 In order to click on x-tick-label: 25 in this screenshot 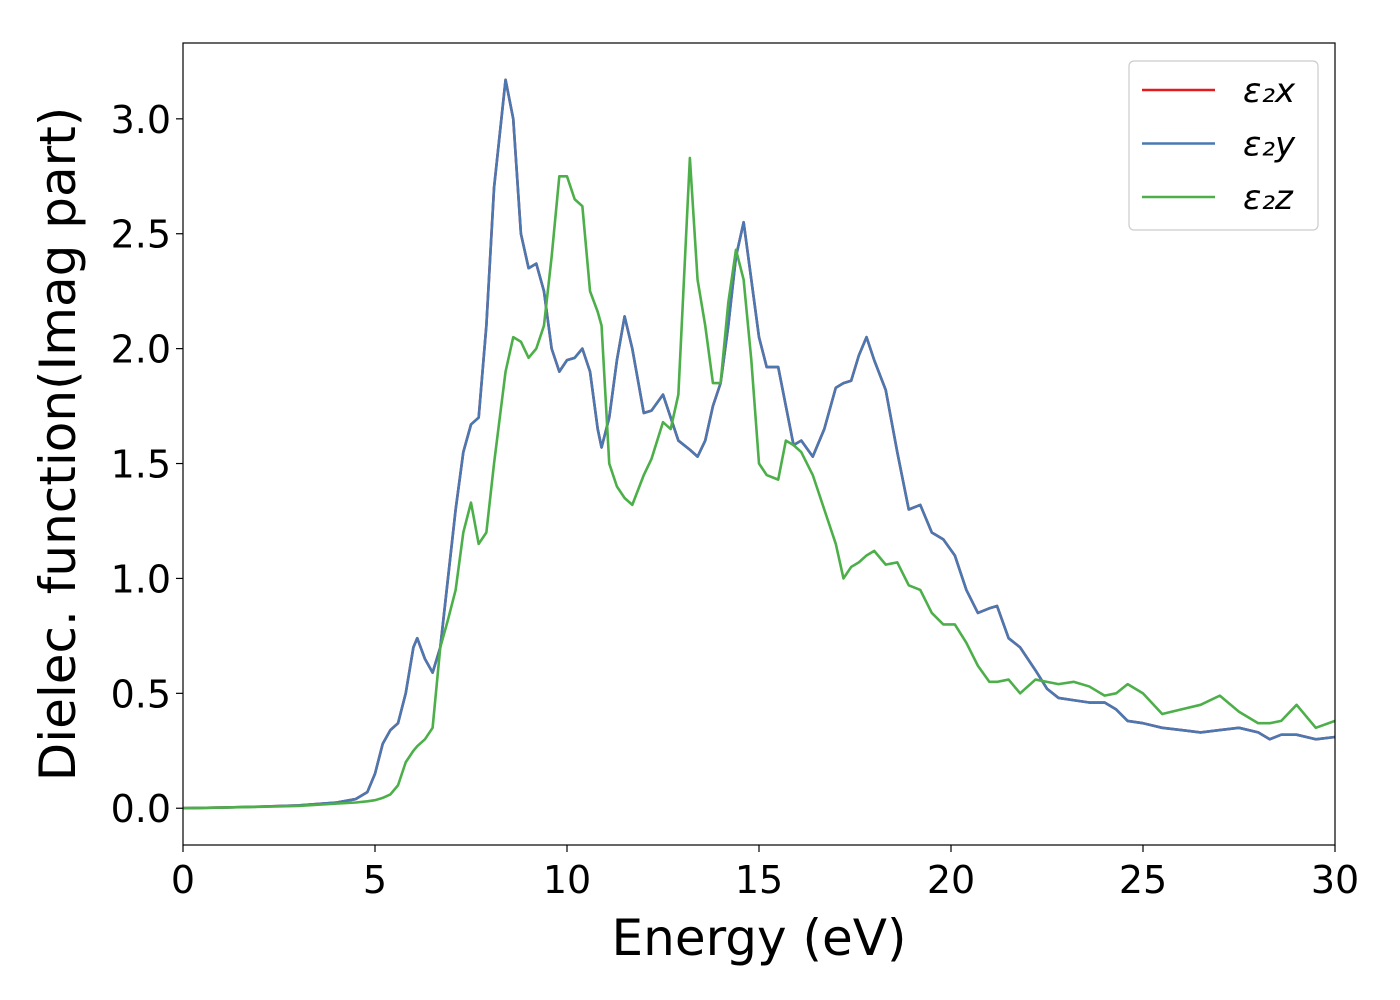, I will do `click(1143, 880)`.